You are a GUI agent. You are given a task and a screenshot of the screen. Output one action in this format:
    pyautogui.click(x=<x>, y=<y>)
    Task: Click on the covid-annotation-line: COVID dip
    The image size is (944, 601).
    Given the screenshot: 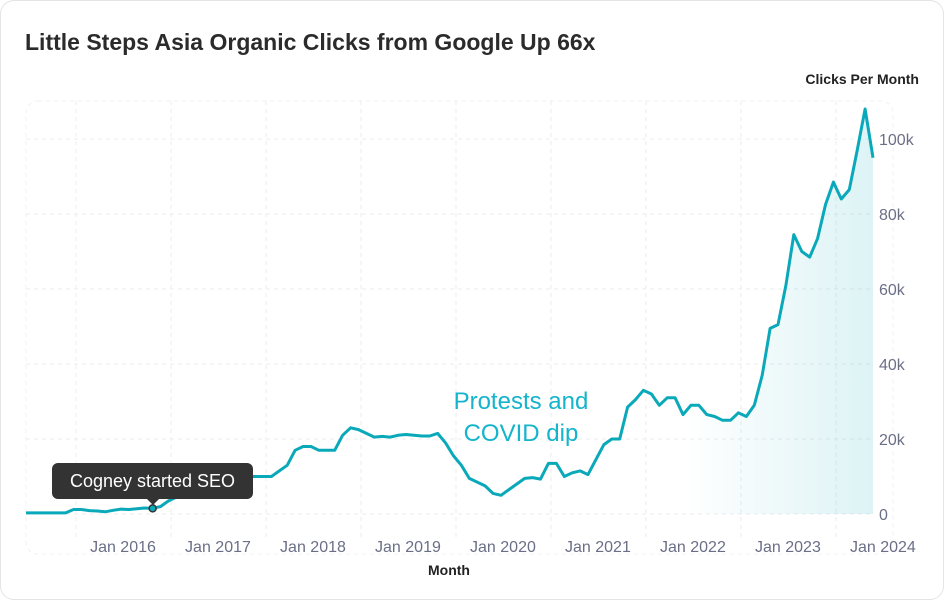 What is the action you would take?
    pyautogui.click(x=521, y=433)
    